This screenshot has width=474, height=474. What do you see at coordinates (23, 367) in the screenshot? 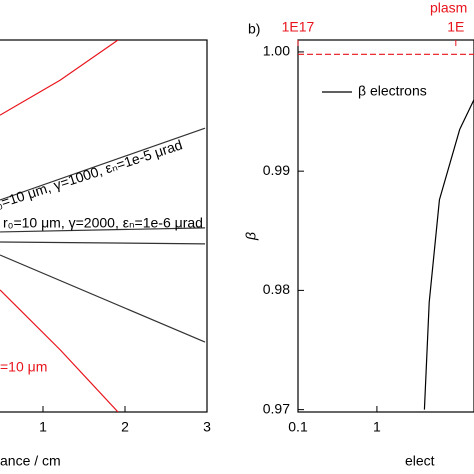
I see `annotation: =10 μm` at bounding box center [23, 367].